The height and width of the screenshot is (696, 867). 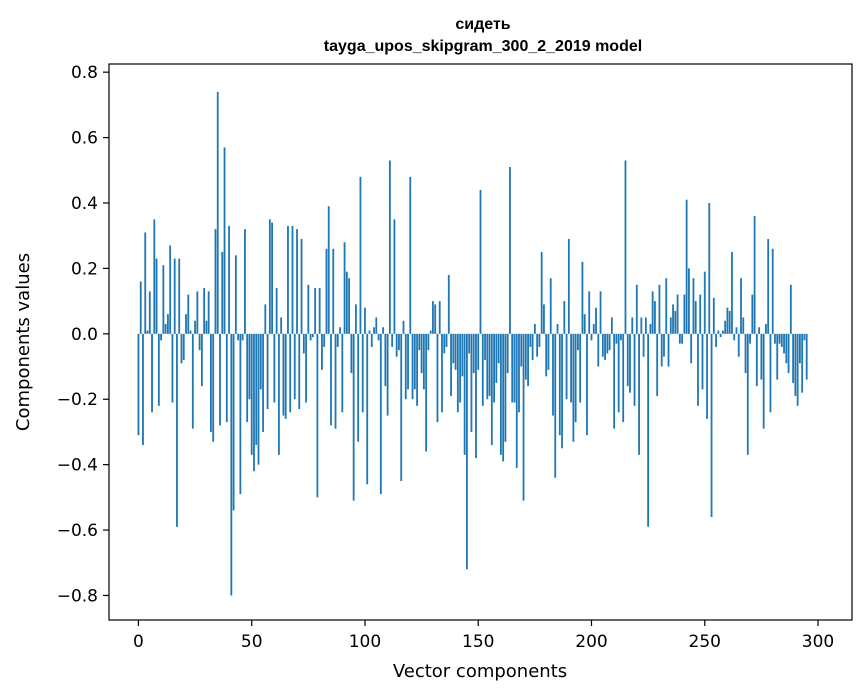 I want to click on chart-title: сидеть, so click(x=482, y=24).